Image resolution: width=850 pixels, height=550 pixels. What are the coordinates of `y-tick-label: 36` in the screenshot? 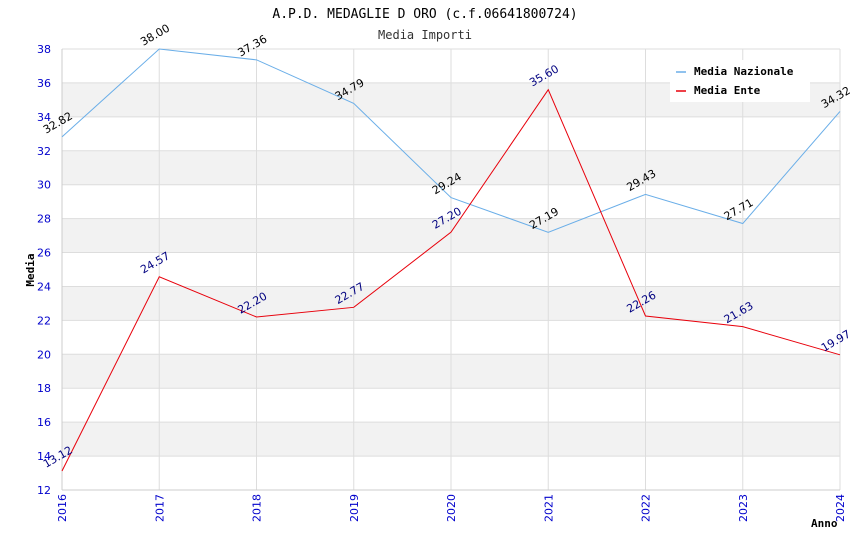 It's located at (44, 83).